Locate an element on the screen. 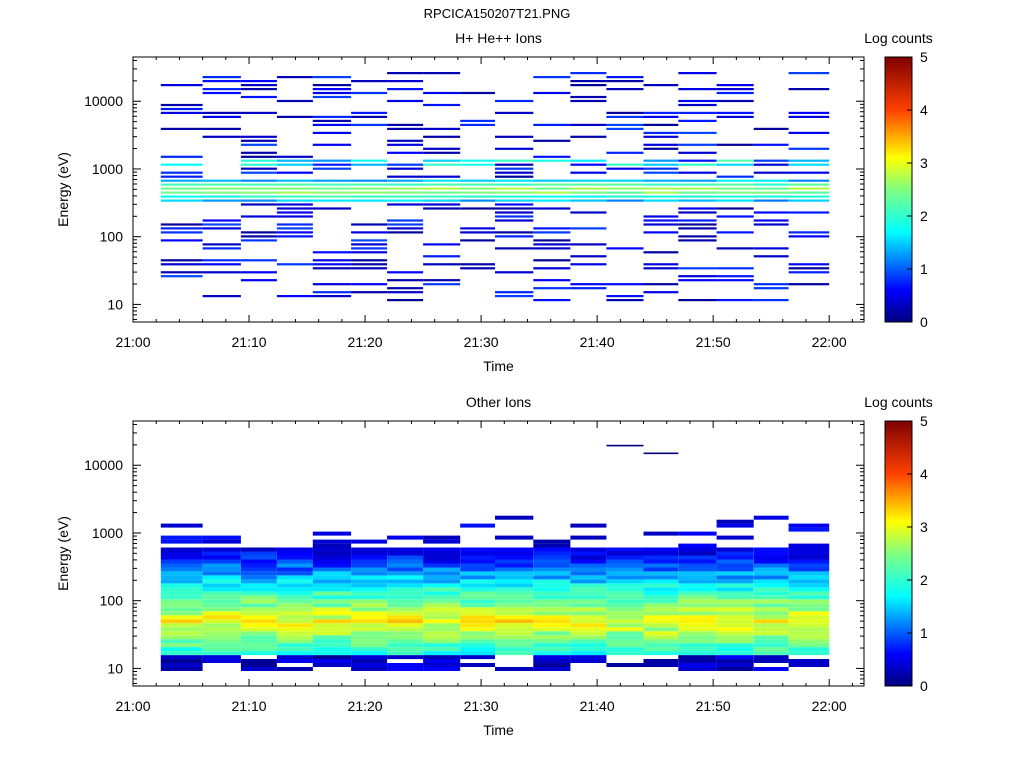 The height and width of the screenshot is (768, 1024). colorbar-tick-label: 4 is located at coordinates (924, 110).